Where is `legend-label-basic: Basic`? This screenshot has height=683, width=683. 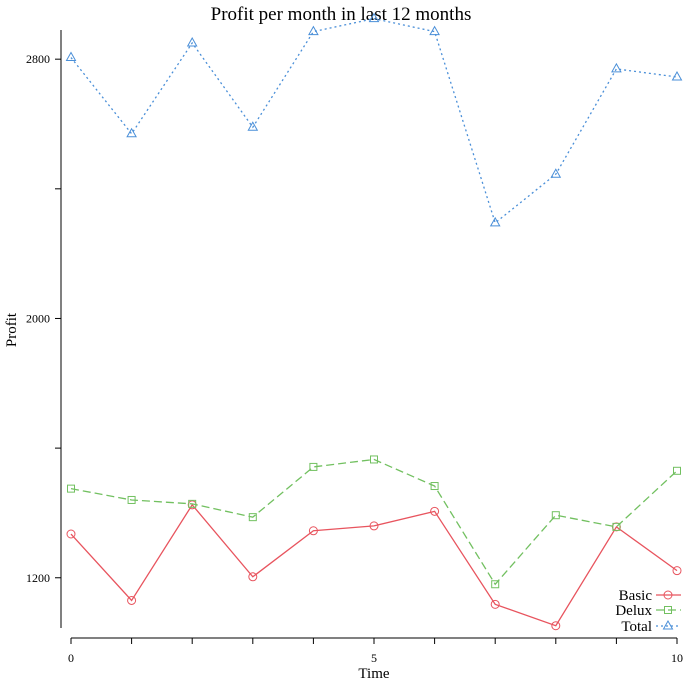
legend-label-basic: Basic is located at coordinates (636, 596).